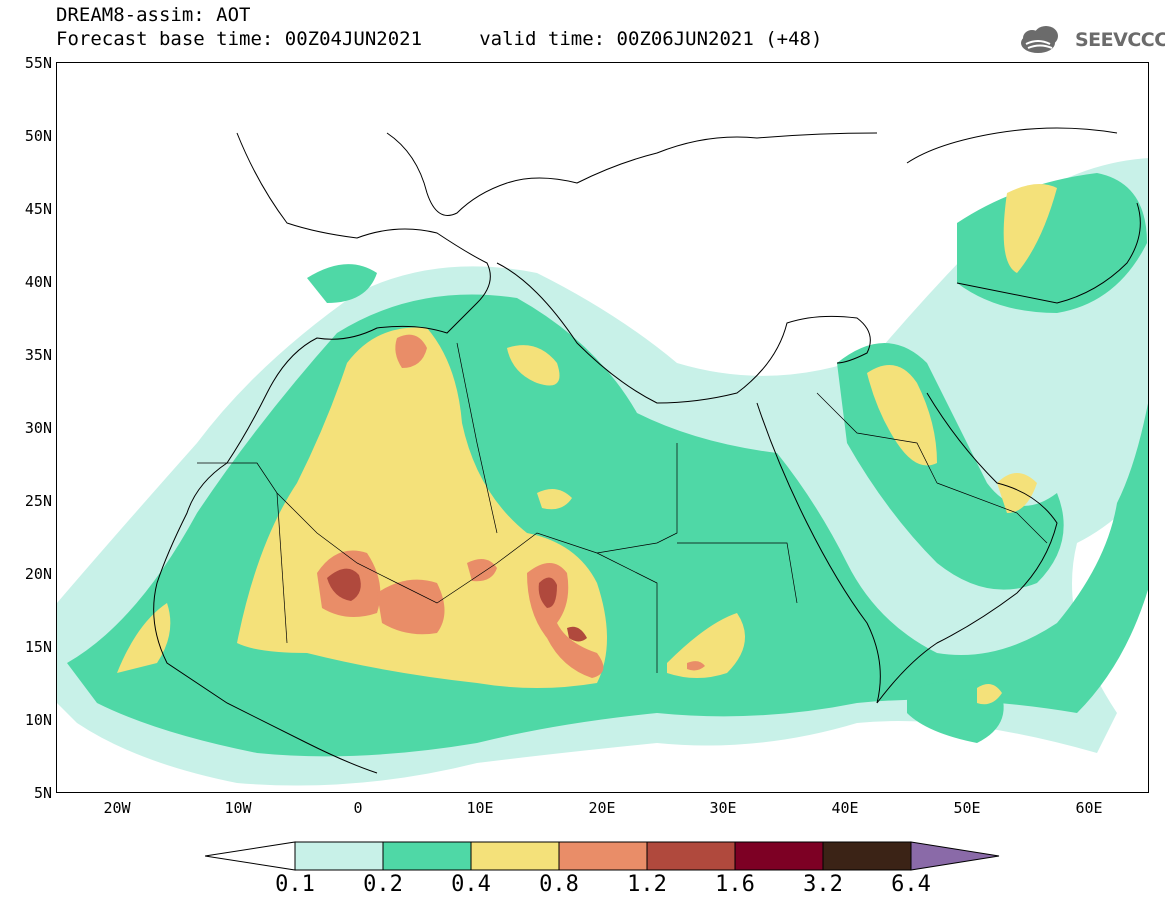 This screenshot has height=905, width=1165. I want to click on seevccc-logo, so click(1039, 39).